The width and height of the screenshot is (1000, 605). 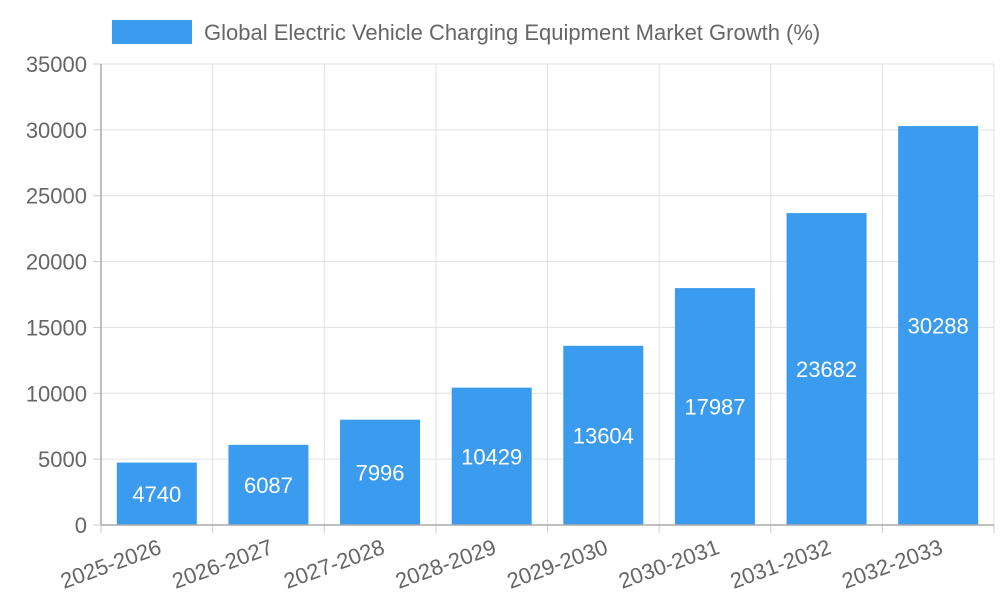 I want to click on bar-value-label: 6087, so click(x=268, y=485).